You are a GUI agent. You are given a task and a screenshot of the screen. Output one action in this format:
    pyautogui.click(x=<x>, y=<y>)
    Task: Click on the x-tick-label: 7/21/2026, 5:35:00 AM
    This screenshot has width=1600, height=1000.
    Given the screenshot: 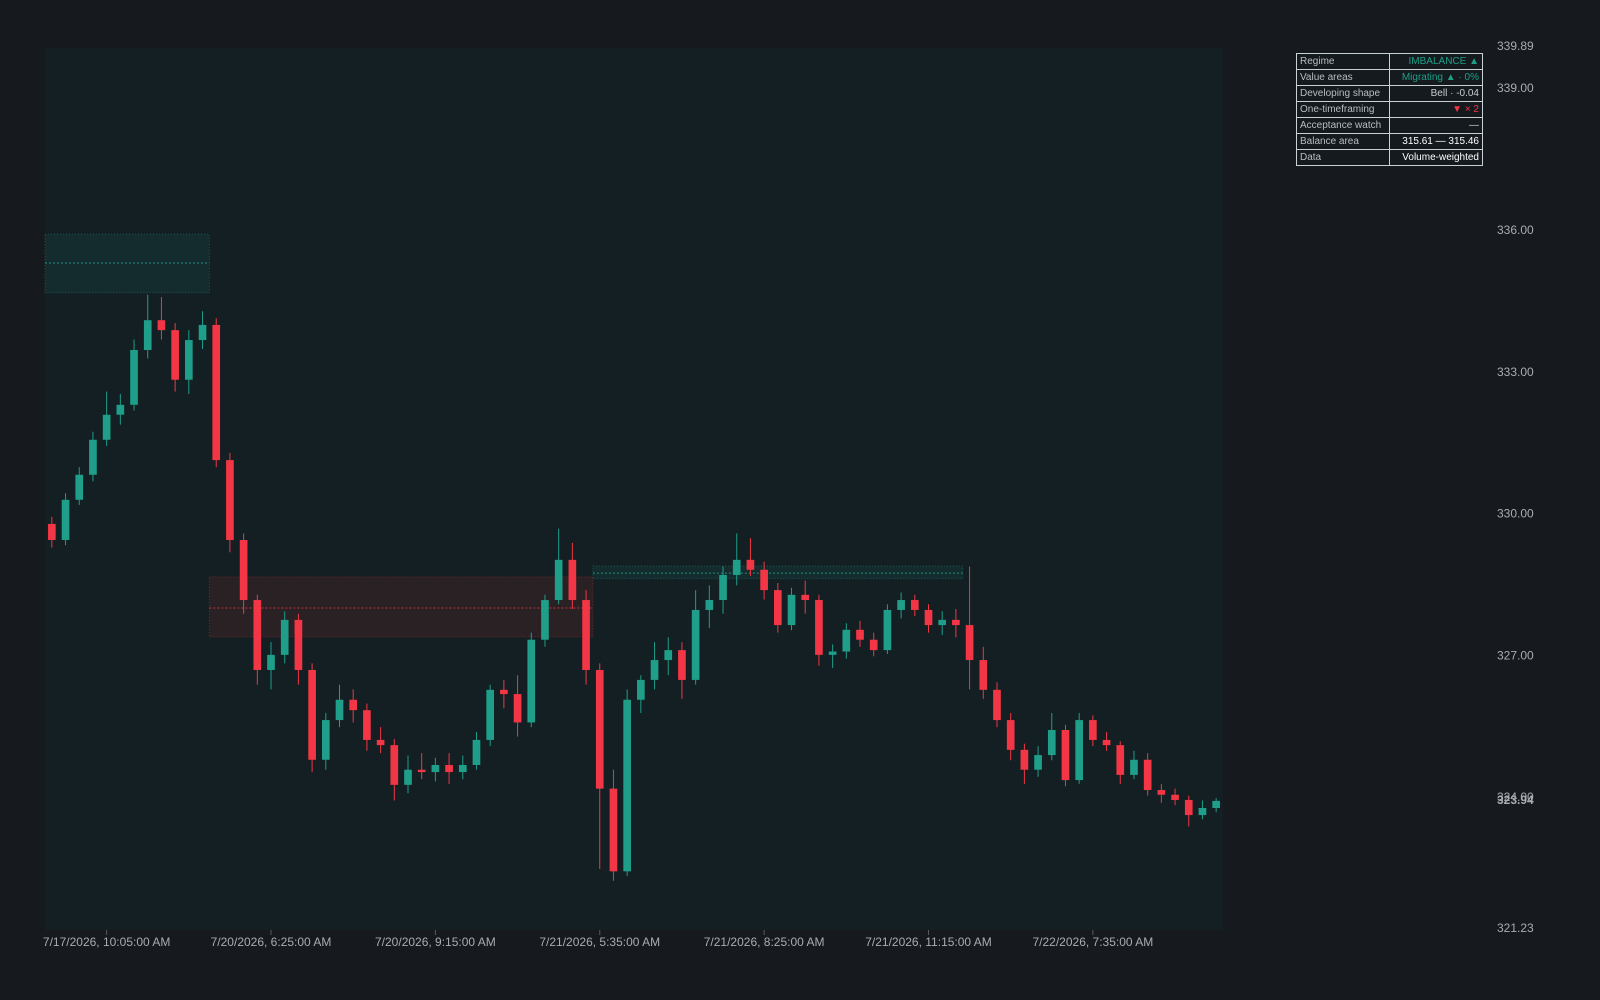 What is the action you would take?
    pyautogui.click(x=599, y=942)
    